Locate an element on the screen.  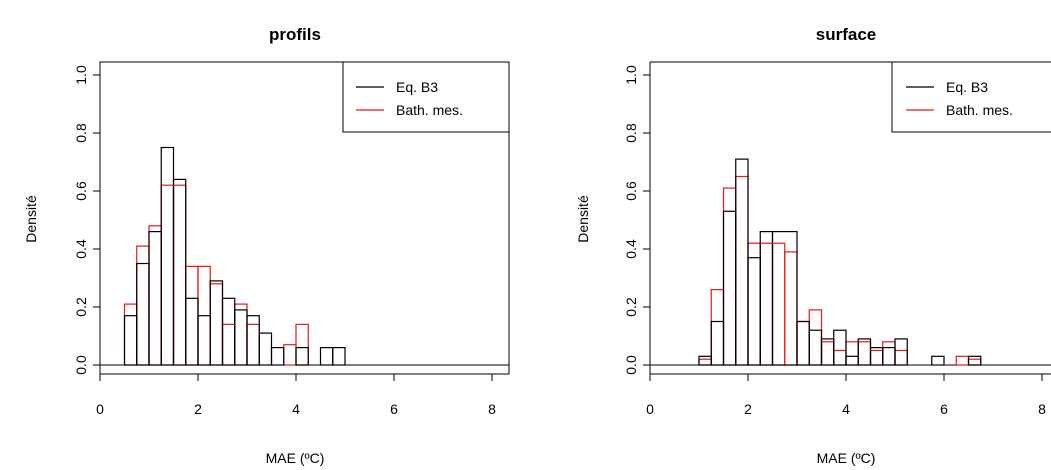
chart-title: surface is located at coordinates (846, 34).